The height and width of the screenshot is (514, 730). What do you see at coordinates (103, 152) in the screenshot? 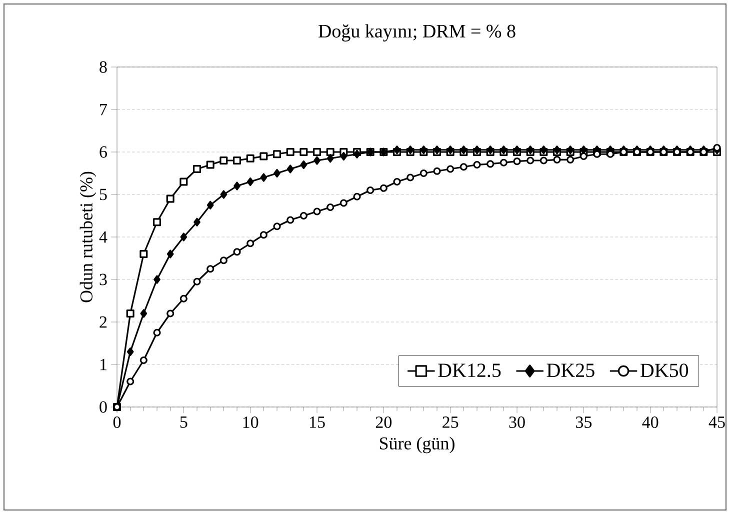
I see `y-tick-label: 6` at bounding box center [103, 152].